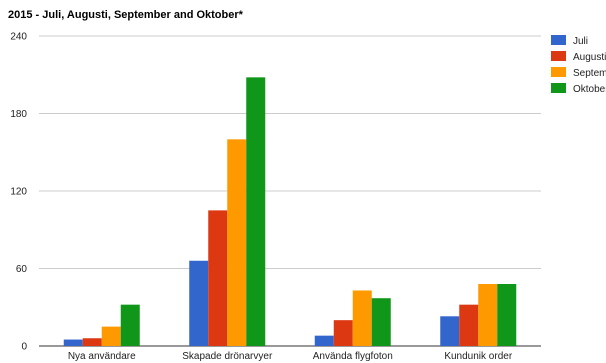  What do you see at coordinates (18, 114) in the screenshot?
I see `y-tick-label: 180` at bounding box center [18, 114].